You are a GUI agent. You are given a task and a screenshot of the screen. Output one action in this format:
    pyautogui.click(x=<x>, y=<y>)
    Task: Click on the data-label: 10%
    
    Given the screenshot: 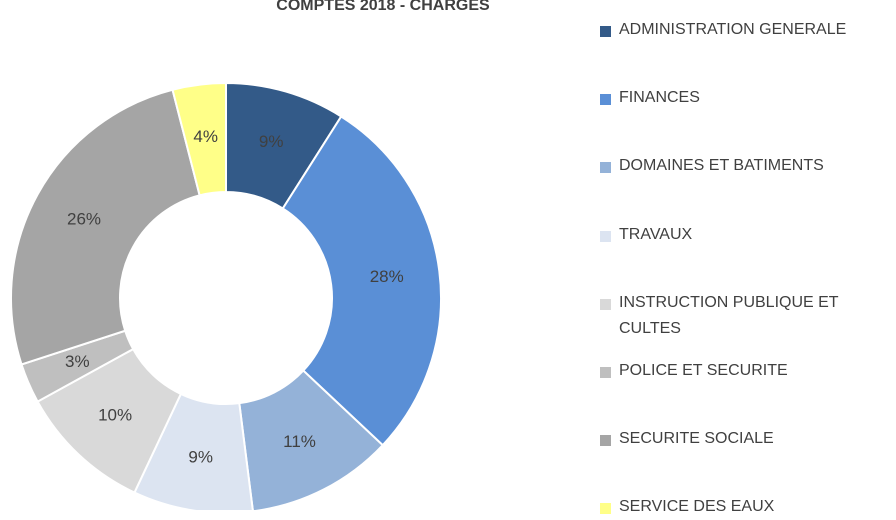 What is the action you would take?
    pyautogui.click(x=115, y=415)
    